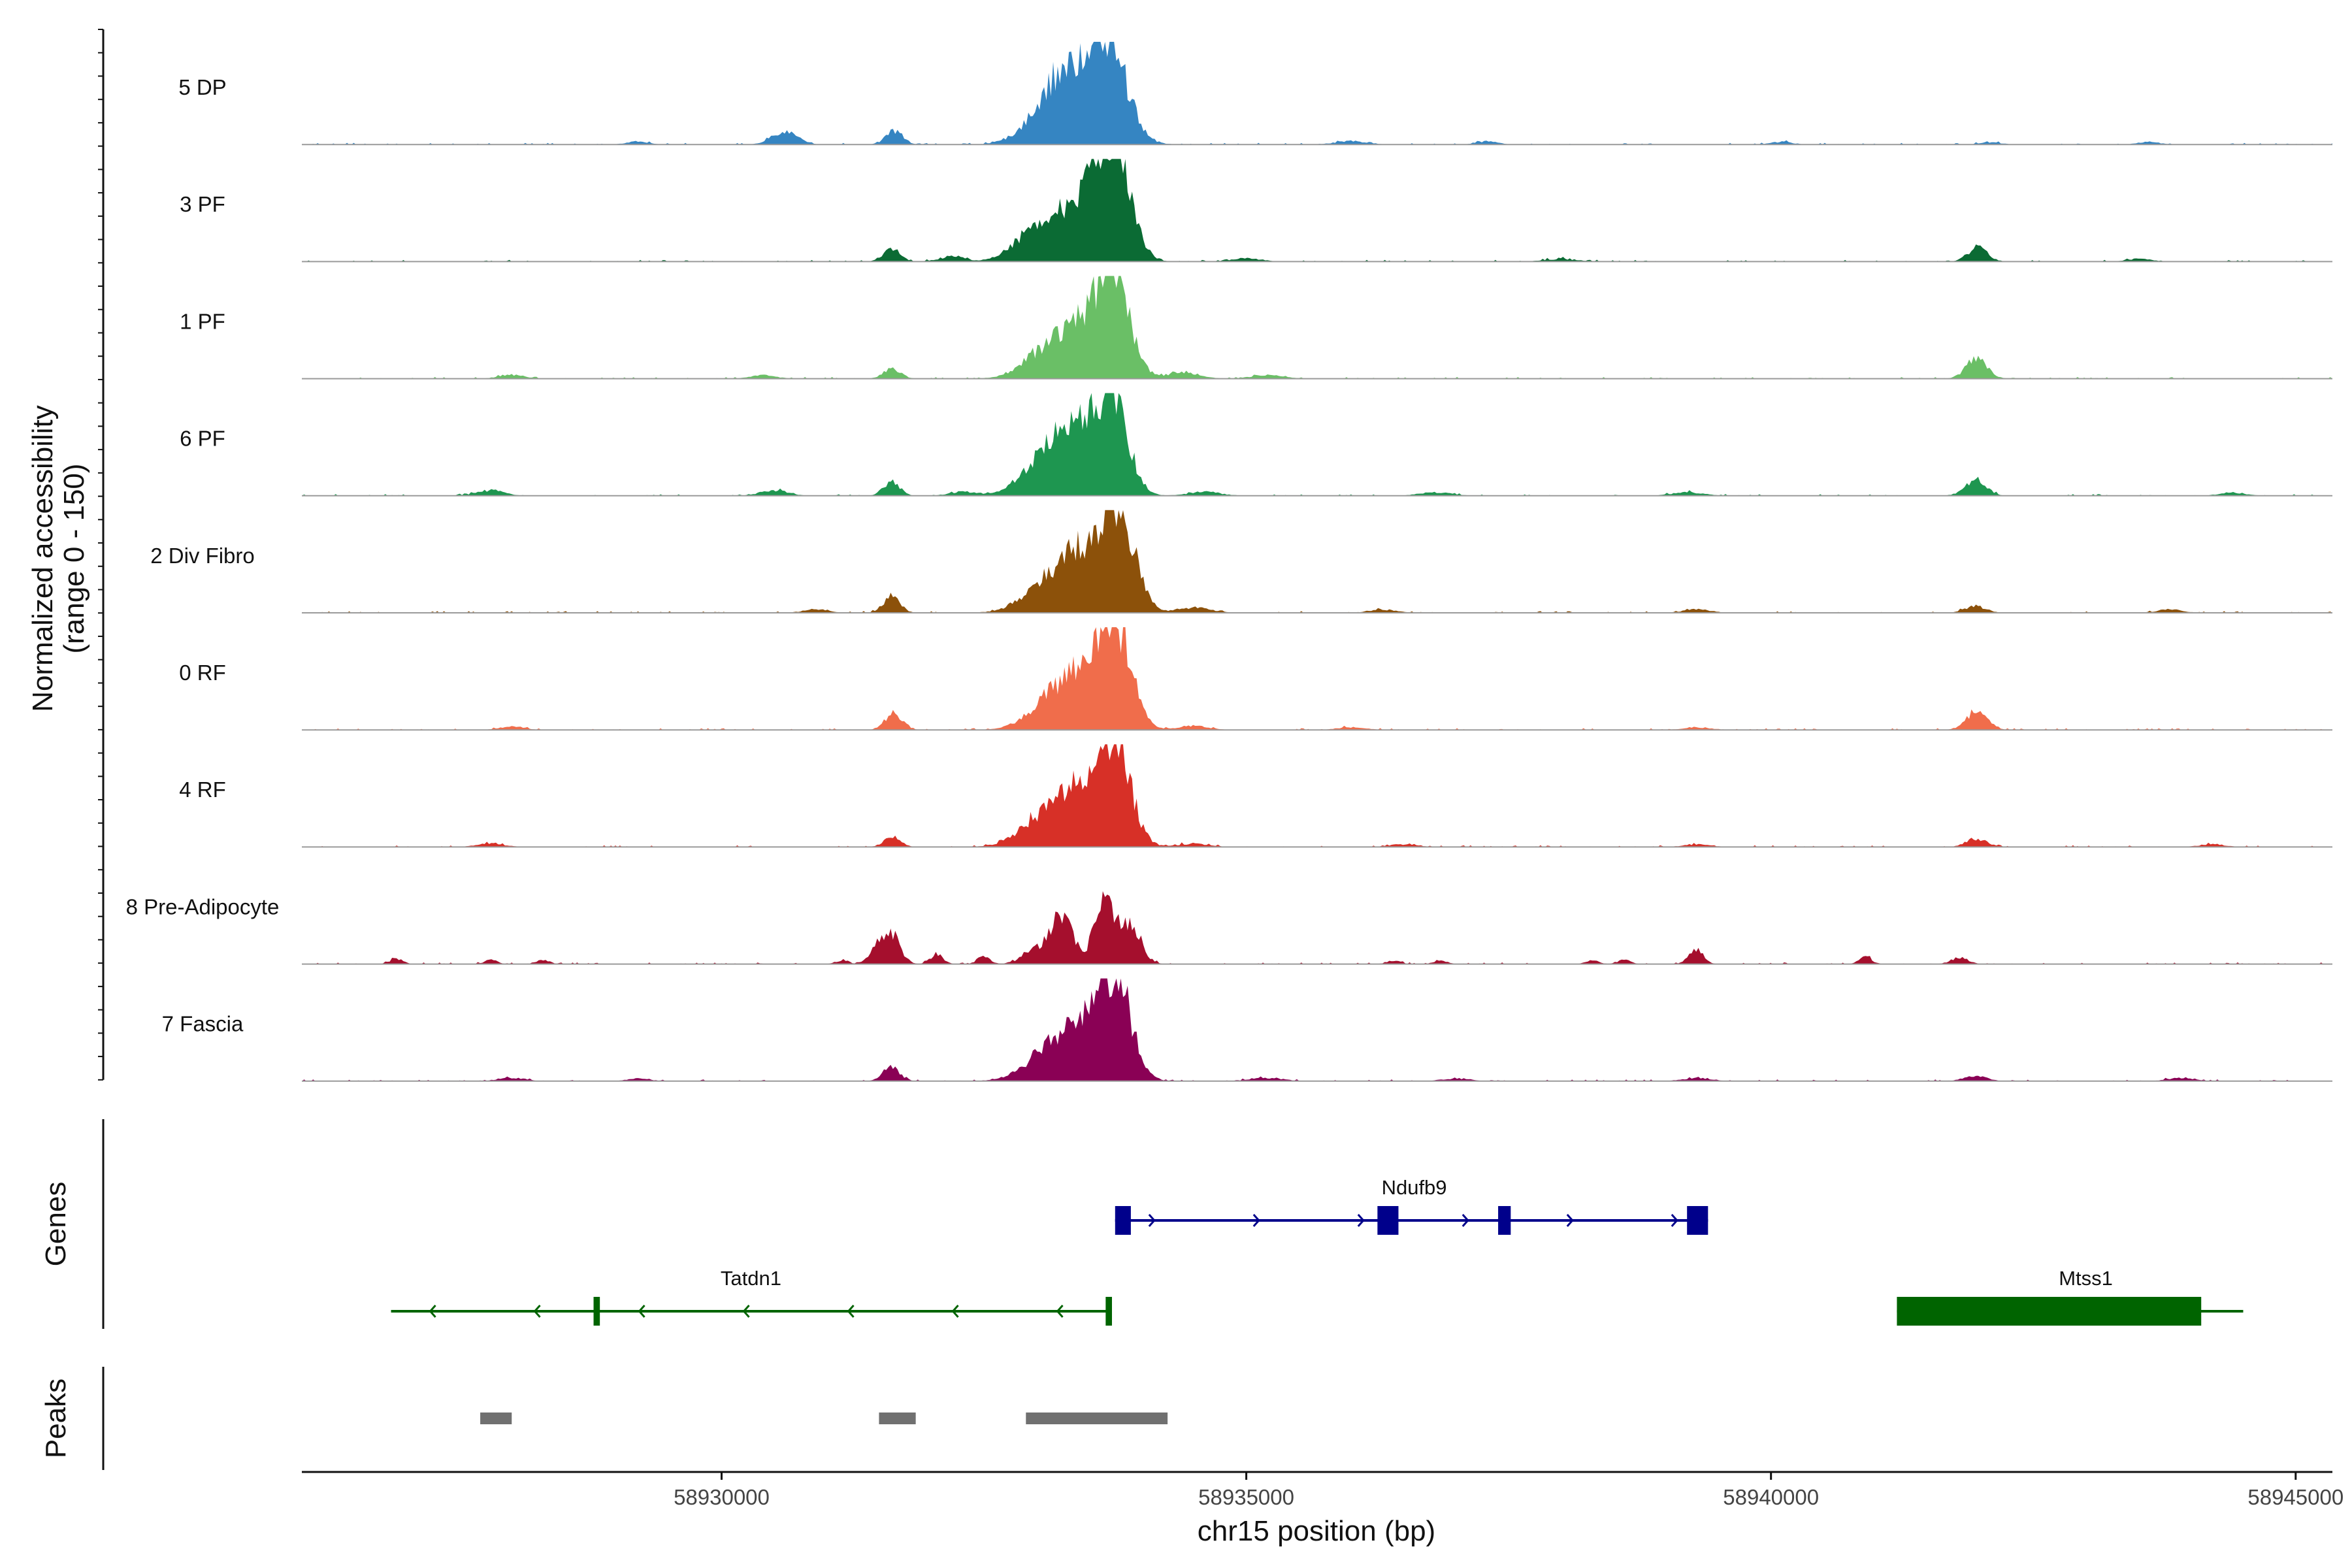  What do you see at coordinates (722, 1497) in the screenshot?
I see `x-tick-label: 58930000` at bounding box center [722, 1497].